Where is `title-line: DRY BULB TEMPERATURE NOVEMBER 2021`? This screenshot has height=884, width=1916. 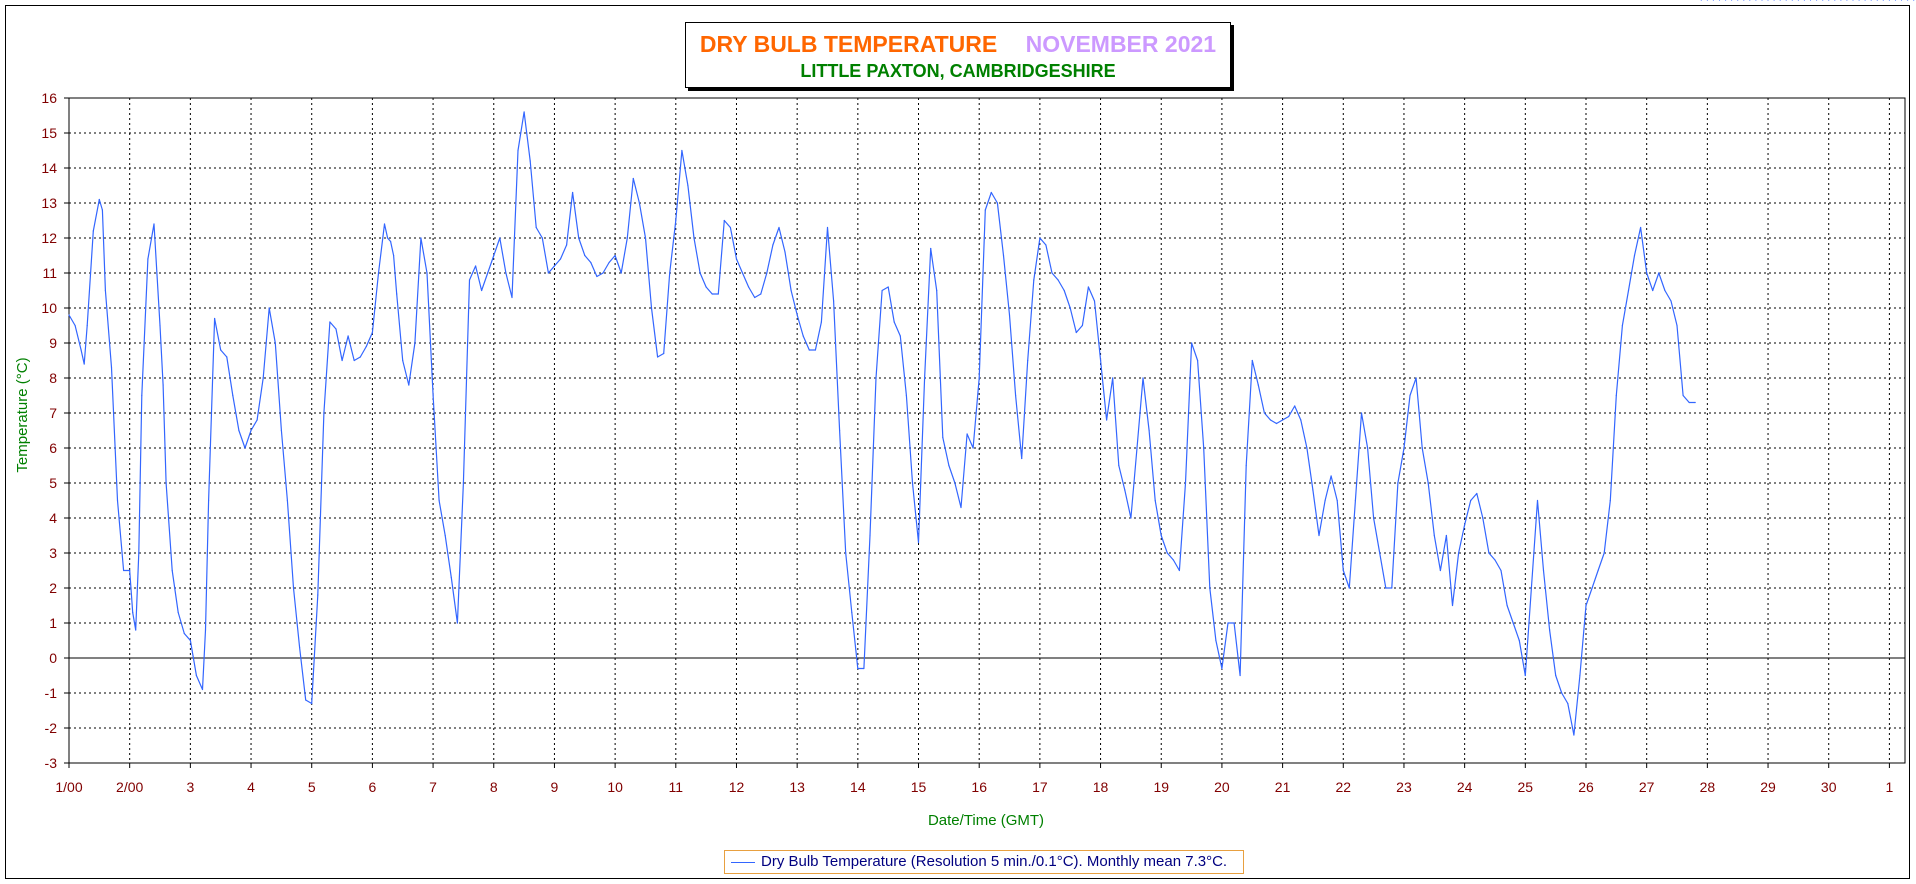 title-line: DRY BULB TEMPERATURE NOVEMBER 2021 is located at coordinates (958, 44).